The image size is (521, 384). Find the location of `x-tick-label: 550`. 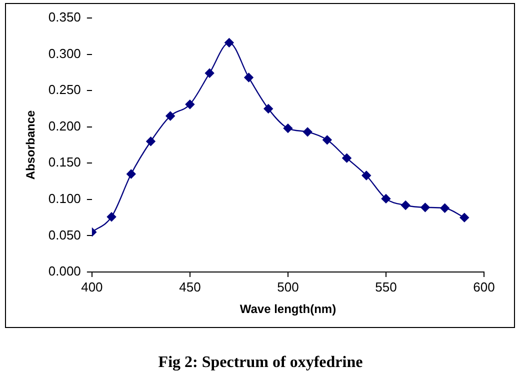

x-tick-label: 550 is located at coordinates (386, 286).